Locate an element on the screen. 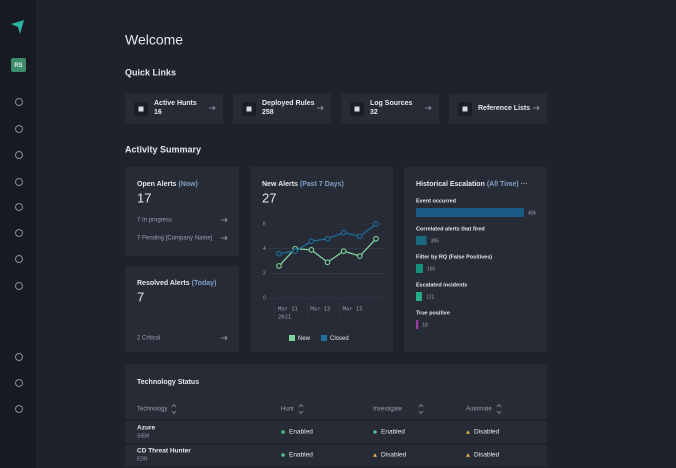 This screenshot has height=468, width=676. nav-icons is located at coordinates (19, 255).